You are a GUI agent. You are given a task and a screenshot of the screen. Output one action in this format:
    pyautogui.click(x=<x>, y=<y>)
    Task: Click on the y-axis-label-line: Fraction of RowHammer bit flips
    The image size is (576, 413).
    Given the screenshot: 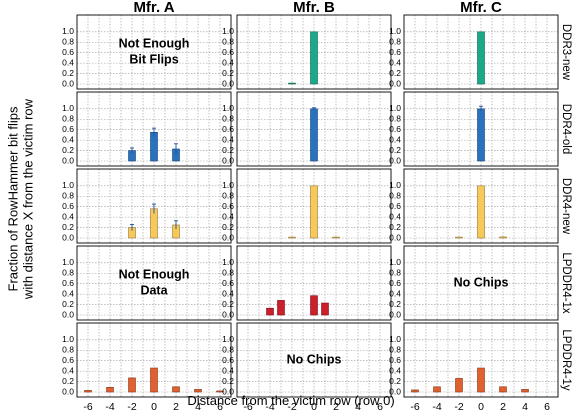 What is the action you would take?
    pyautogui.click(x=12, y=198)
    